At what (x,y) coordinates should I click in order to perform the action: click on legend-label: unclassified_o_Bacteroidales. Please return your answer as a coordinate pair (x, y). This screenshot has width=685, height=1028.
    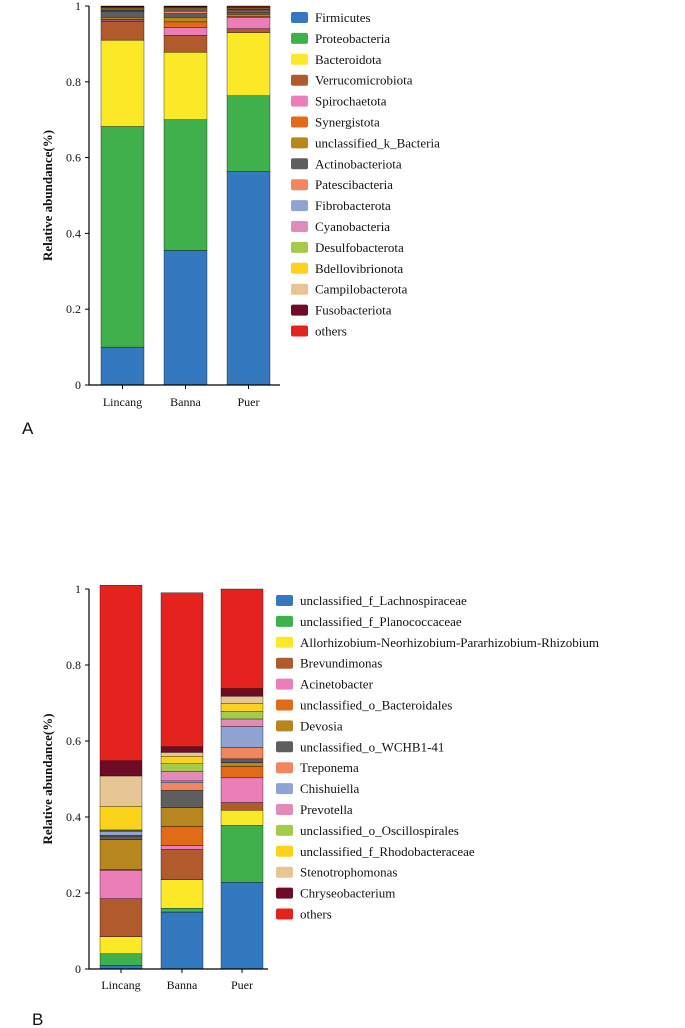
    Looking at the image, I should click on (376, 705).